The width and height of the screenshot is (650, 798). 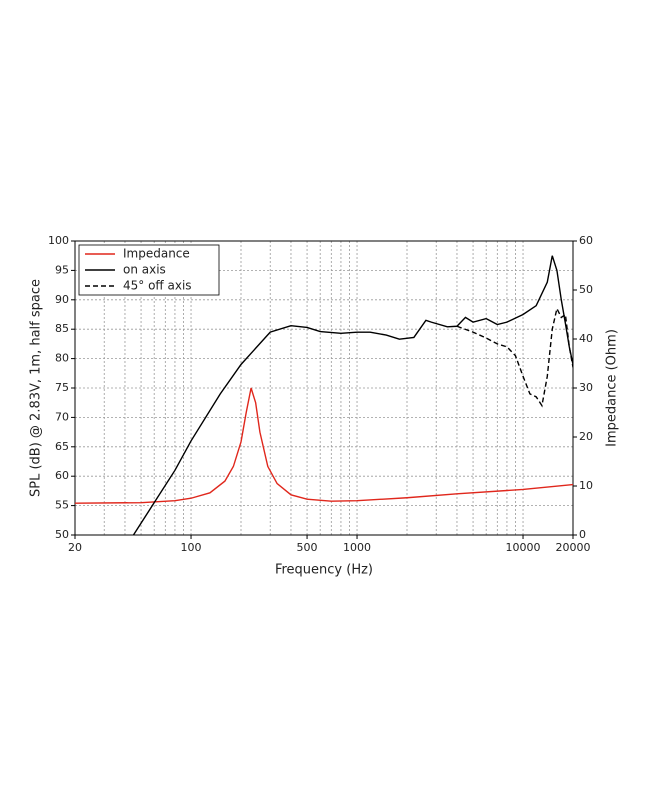 I want to click on y2-tick-label: 10, so click(x=586, y=485).